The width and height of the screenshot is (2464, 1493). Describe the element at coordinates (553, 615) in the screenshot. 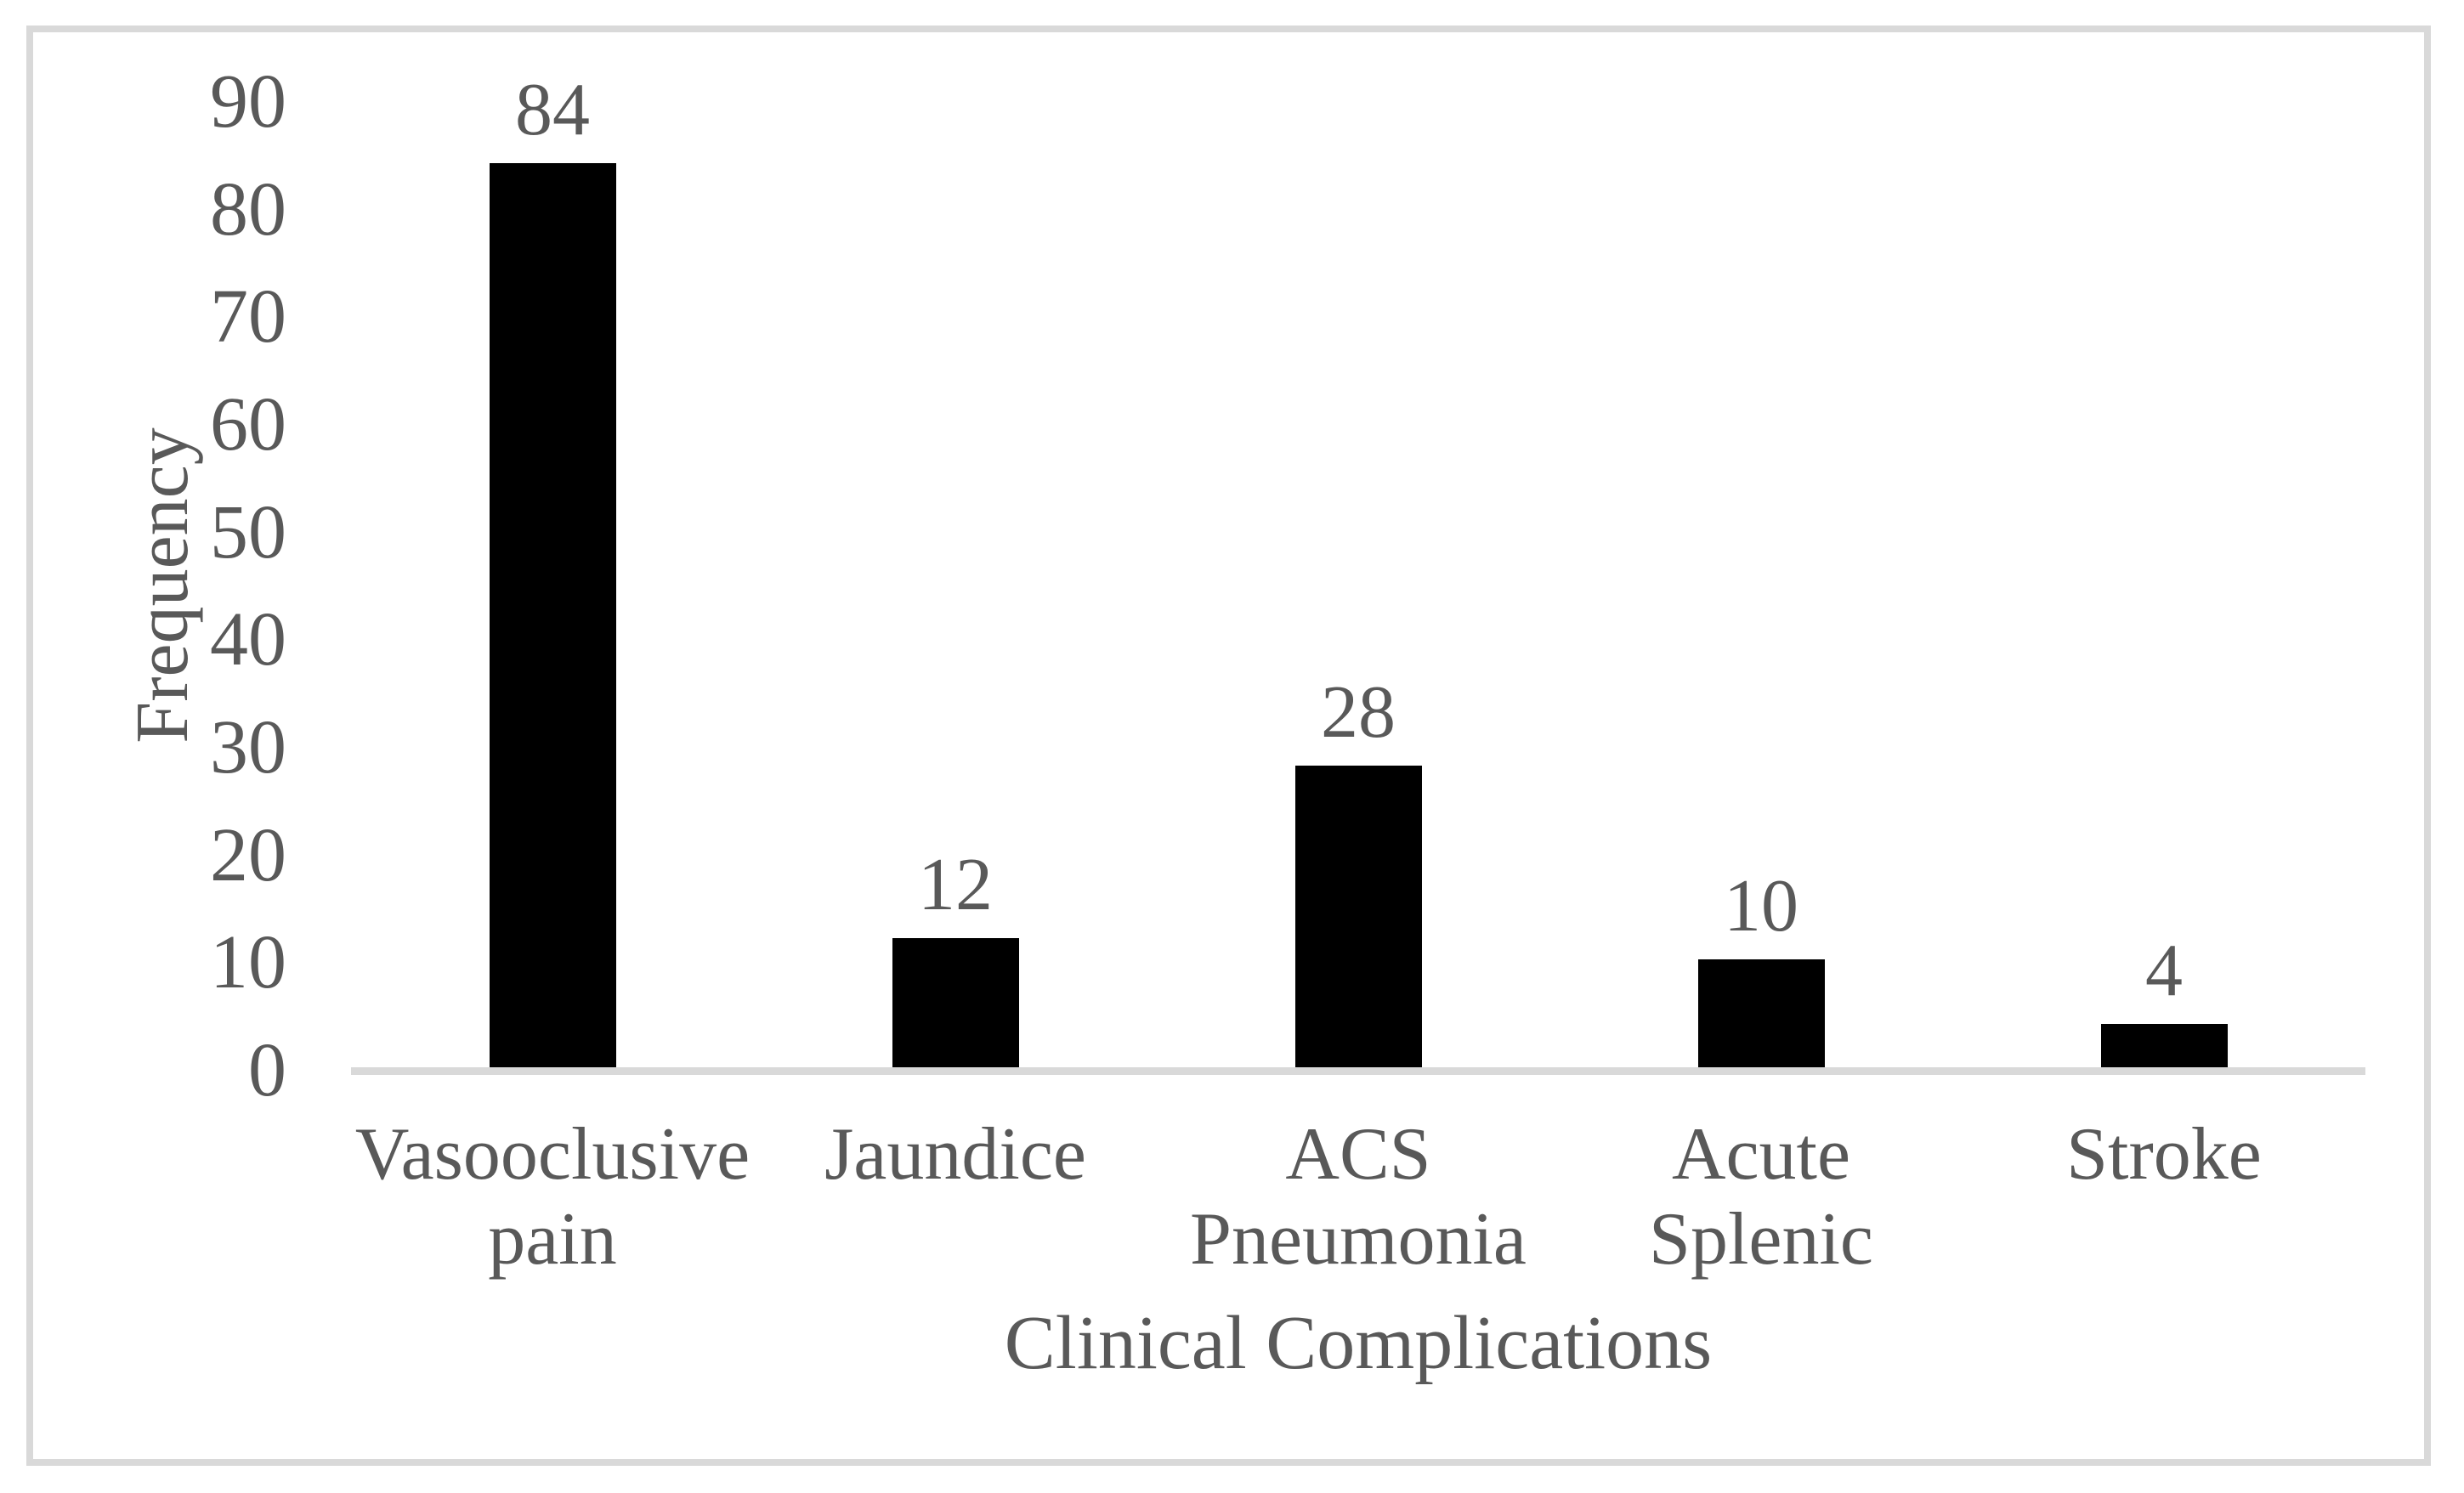

I see `bar-vasooclusive-pain` at that location.